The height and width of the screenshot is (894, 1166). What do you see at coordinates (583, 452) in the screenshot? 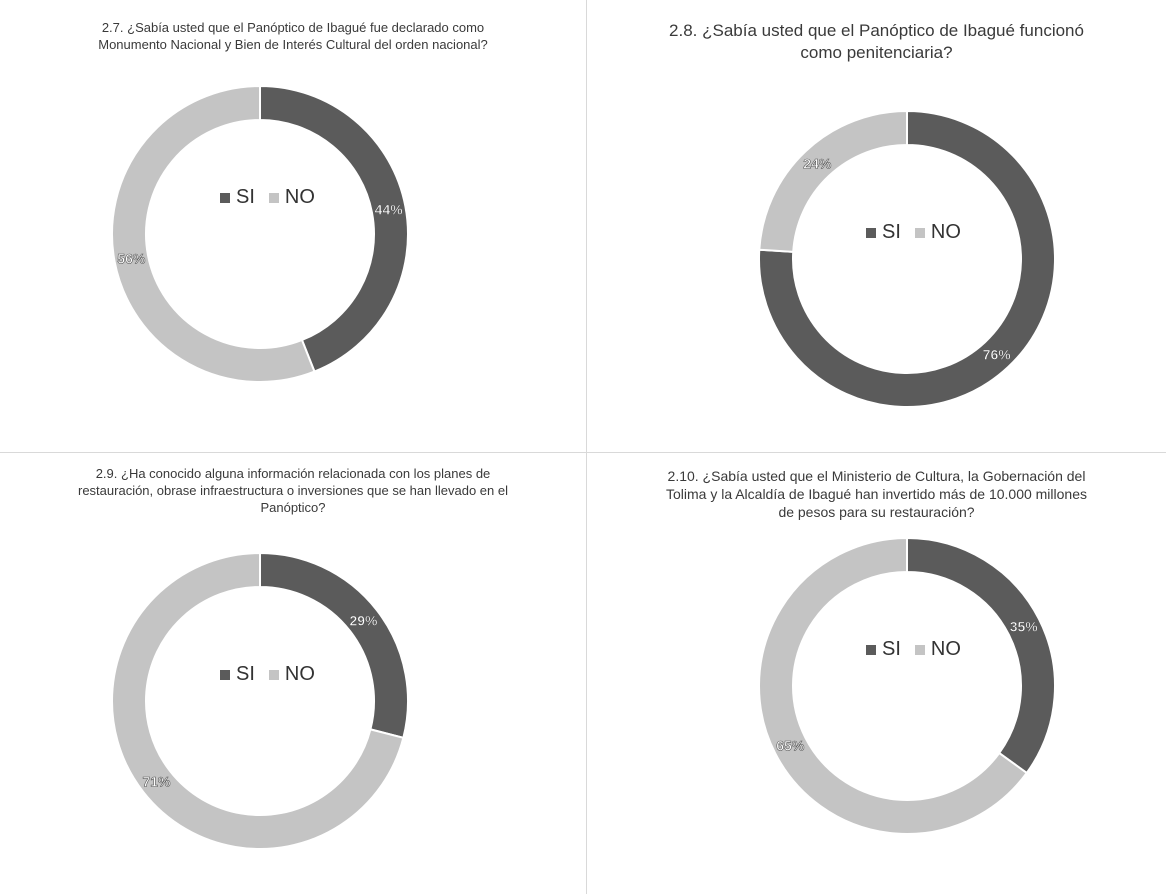
I see `horizontal-divider` at bounding box center [583, 452].